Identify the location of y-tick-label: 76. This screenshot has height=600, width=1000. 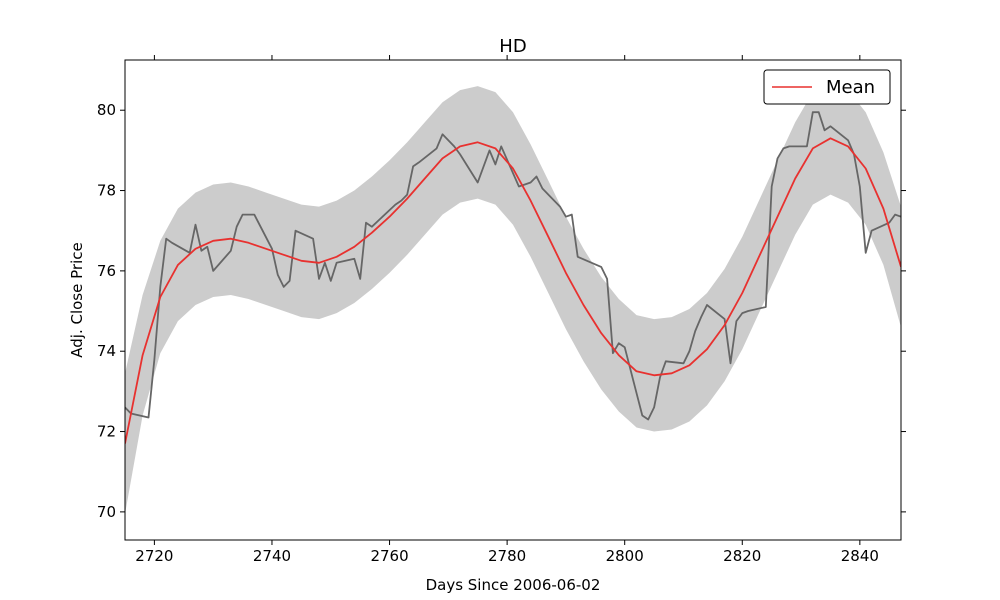
(106, 271).